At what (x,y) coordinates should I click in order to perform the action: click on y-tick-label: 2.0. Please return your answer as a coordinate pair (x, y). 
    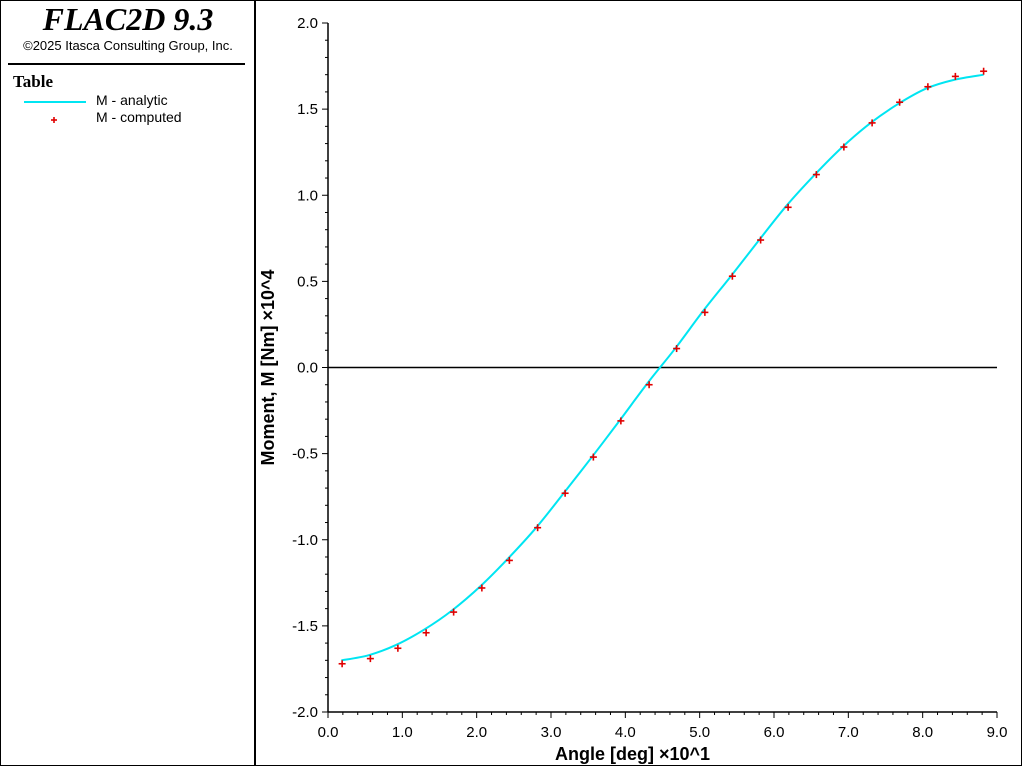
    Looking at the image, I should click on (307, 23).